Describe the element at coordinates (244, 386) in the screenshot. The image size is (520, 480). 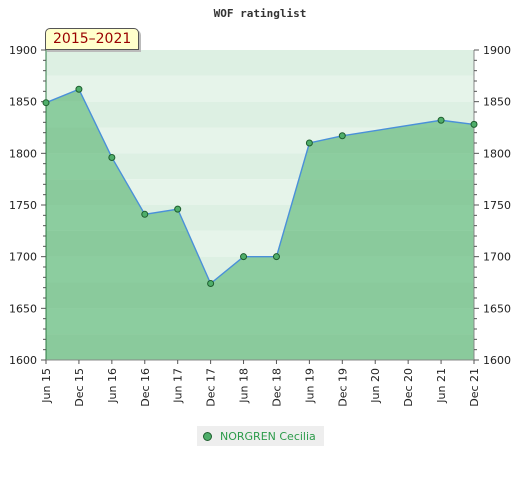
I see `x-tick-label: Jun 18` at that location.